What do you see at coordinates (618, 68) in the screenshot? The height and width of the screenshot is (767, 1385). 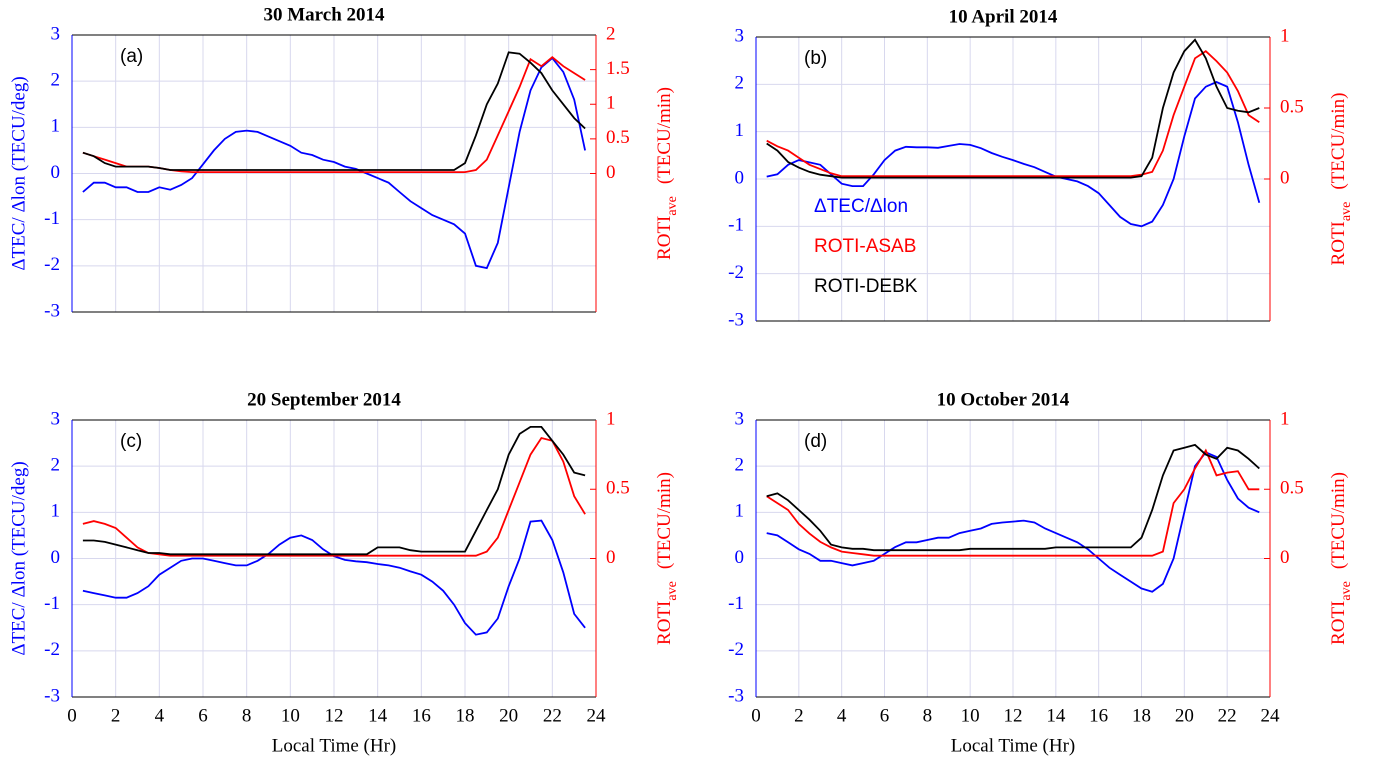 I see `y2-tick-label: 1.5` at bounding box center [618, 68].